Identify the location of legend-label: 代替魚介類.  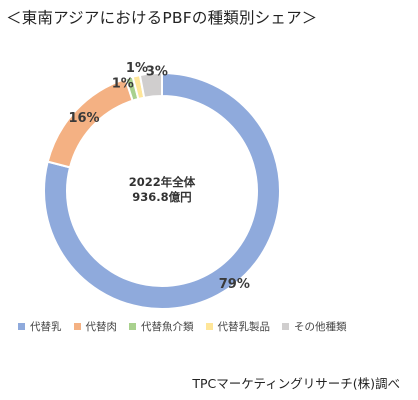
(167, 327).